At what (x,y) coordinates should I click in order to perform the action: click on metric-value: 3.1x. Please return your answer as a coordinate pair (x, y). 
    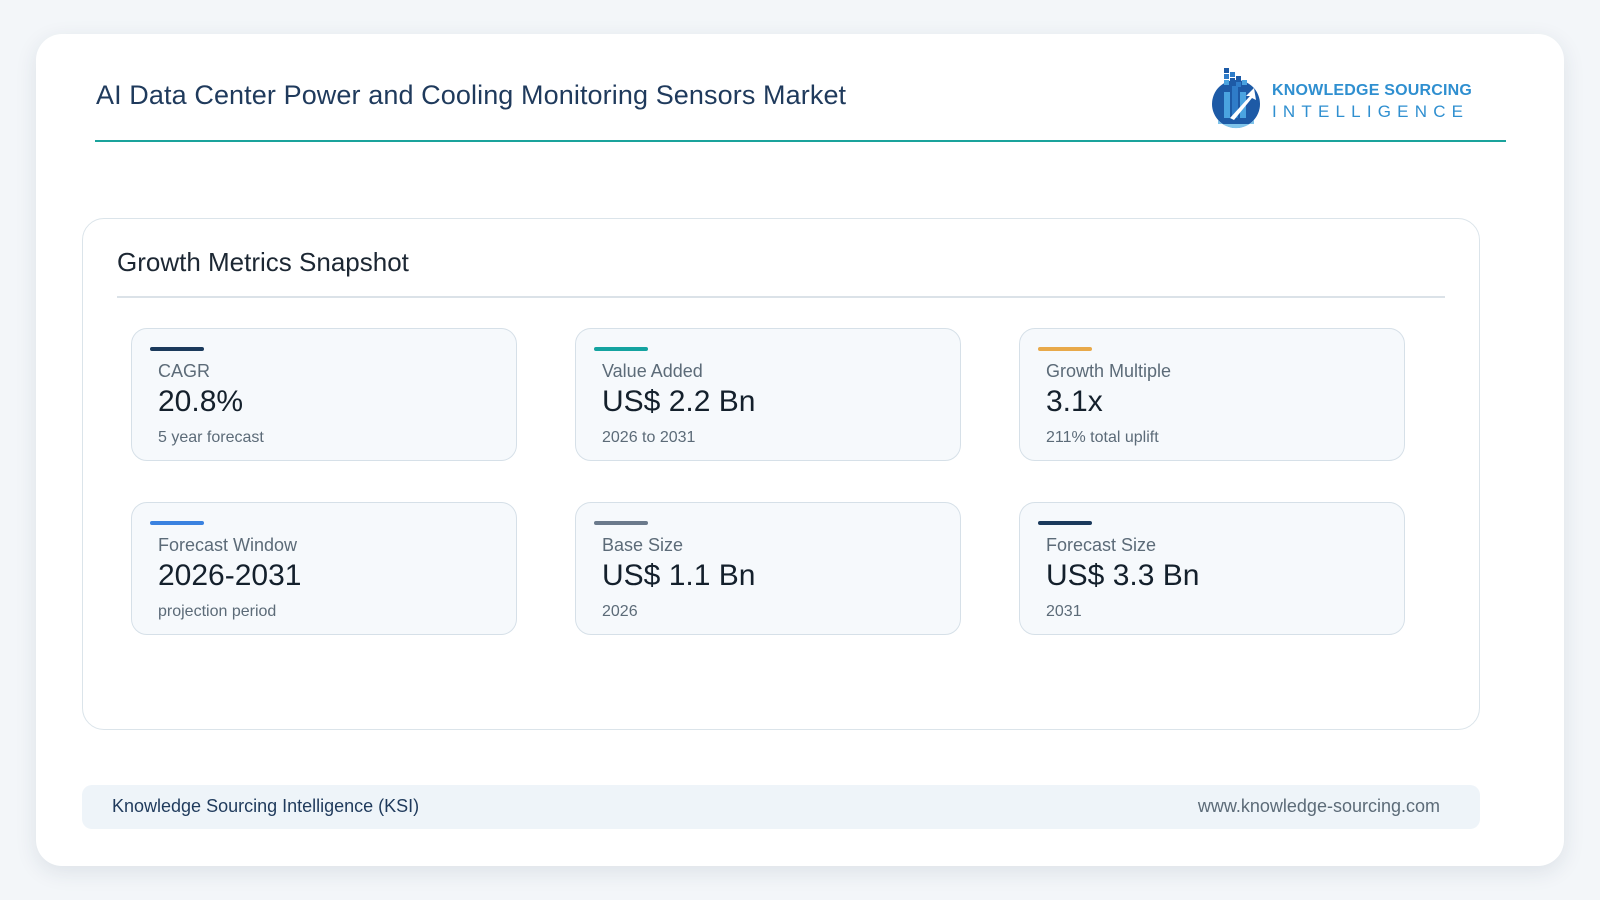
    Looking at the image, I should click on (1074, 401).